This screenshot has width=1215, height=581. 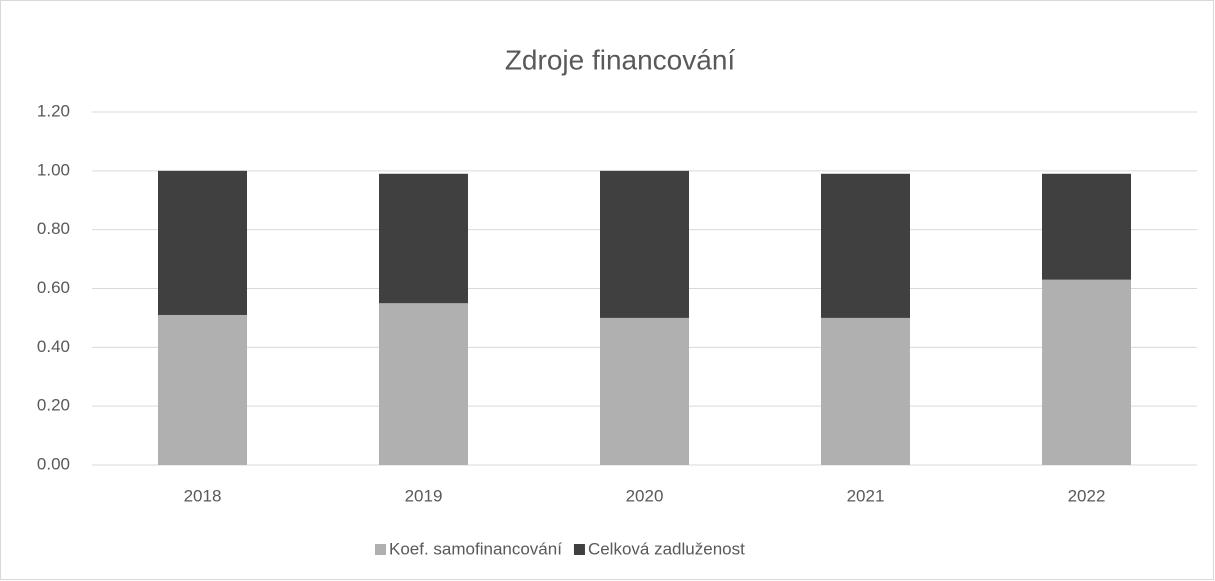 What do you see at coordinates (620, 59) in the screenshot?
I see `chart-title: Zdroje financování` at bounding box center [620, 59].